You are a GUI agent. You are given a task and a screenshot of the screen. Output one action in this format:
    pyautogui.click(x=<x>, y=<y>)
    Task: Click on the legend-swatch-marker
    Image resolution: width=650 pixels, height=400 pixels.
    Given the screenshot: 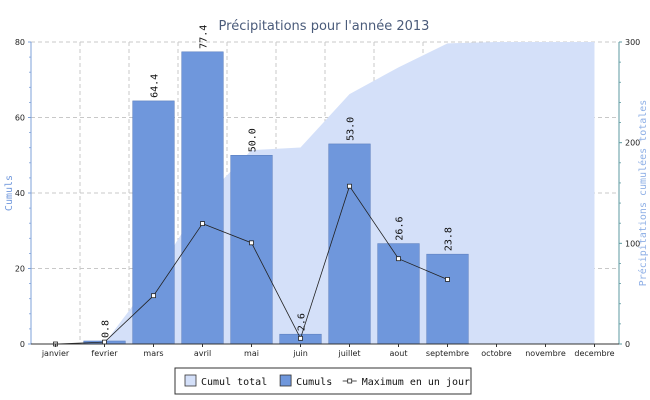 What is the action you would take?
    pyautogui.click(x=350, y=381)
    